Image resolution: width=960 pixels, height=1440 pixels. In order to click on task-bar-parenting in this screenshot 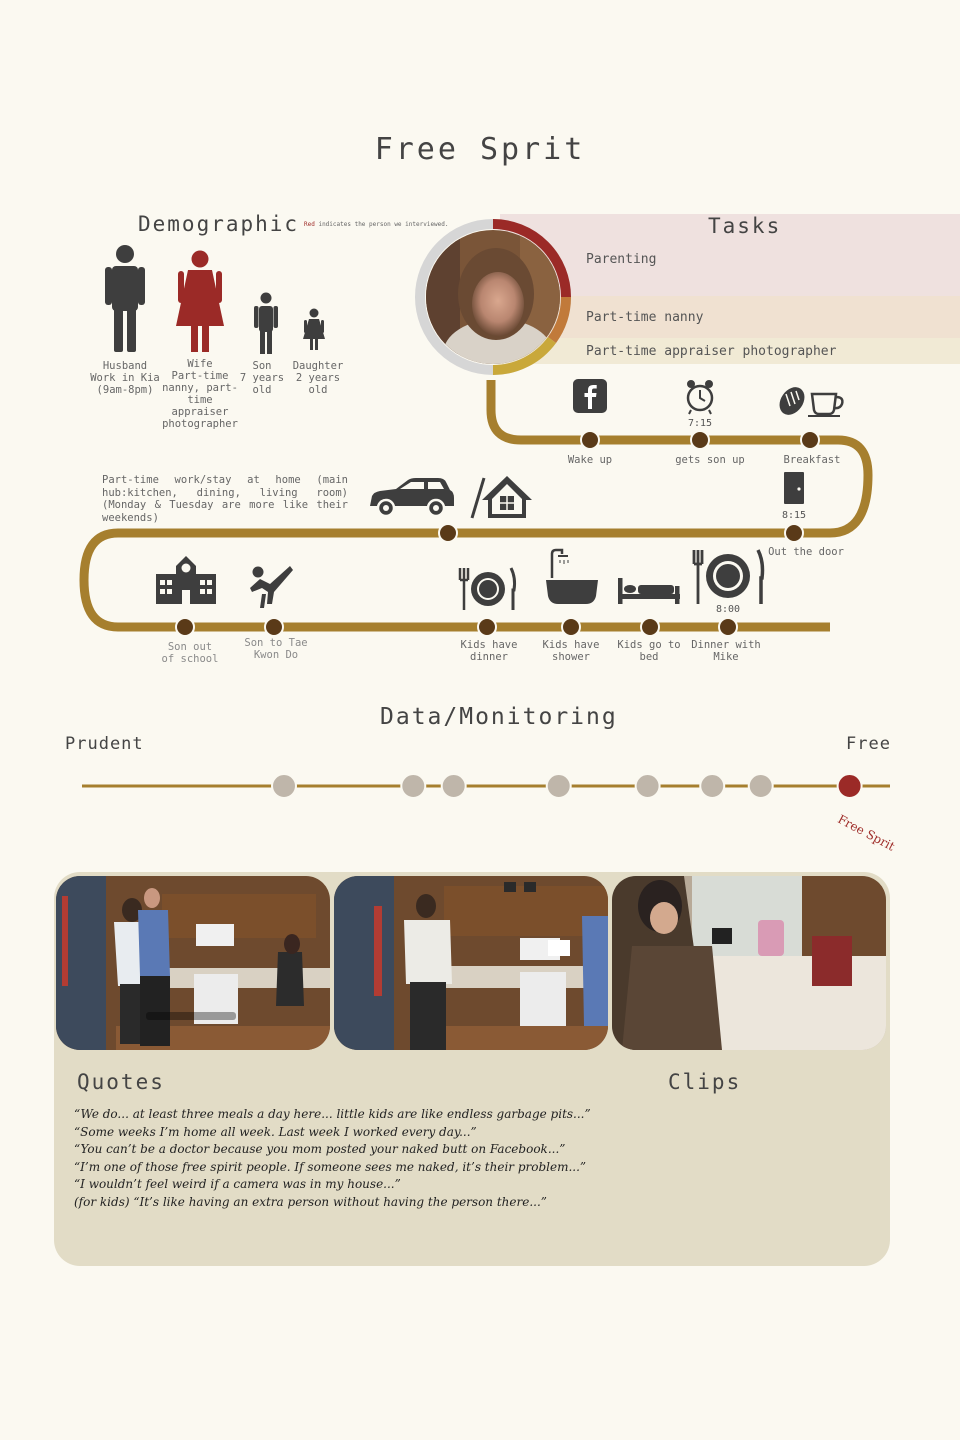, I will do `click(730, 255)`.